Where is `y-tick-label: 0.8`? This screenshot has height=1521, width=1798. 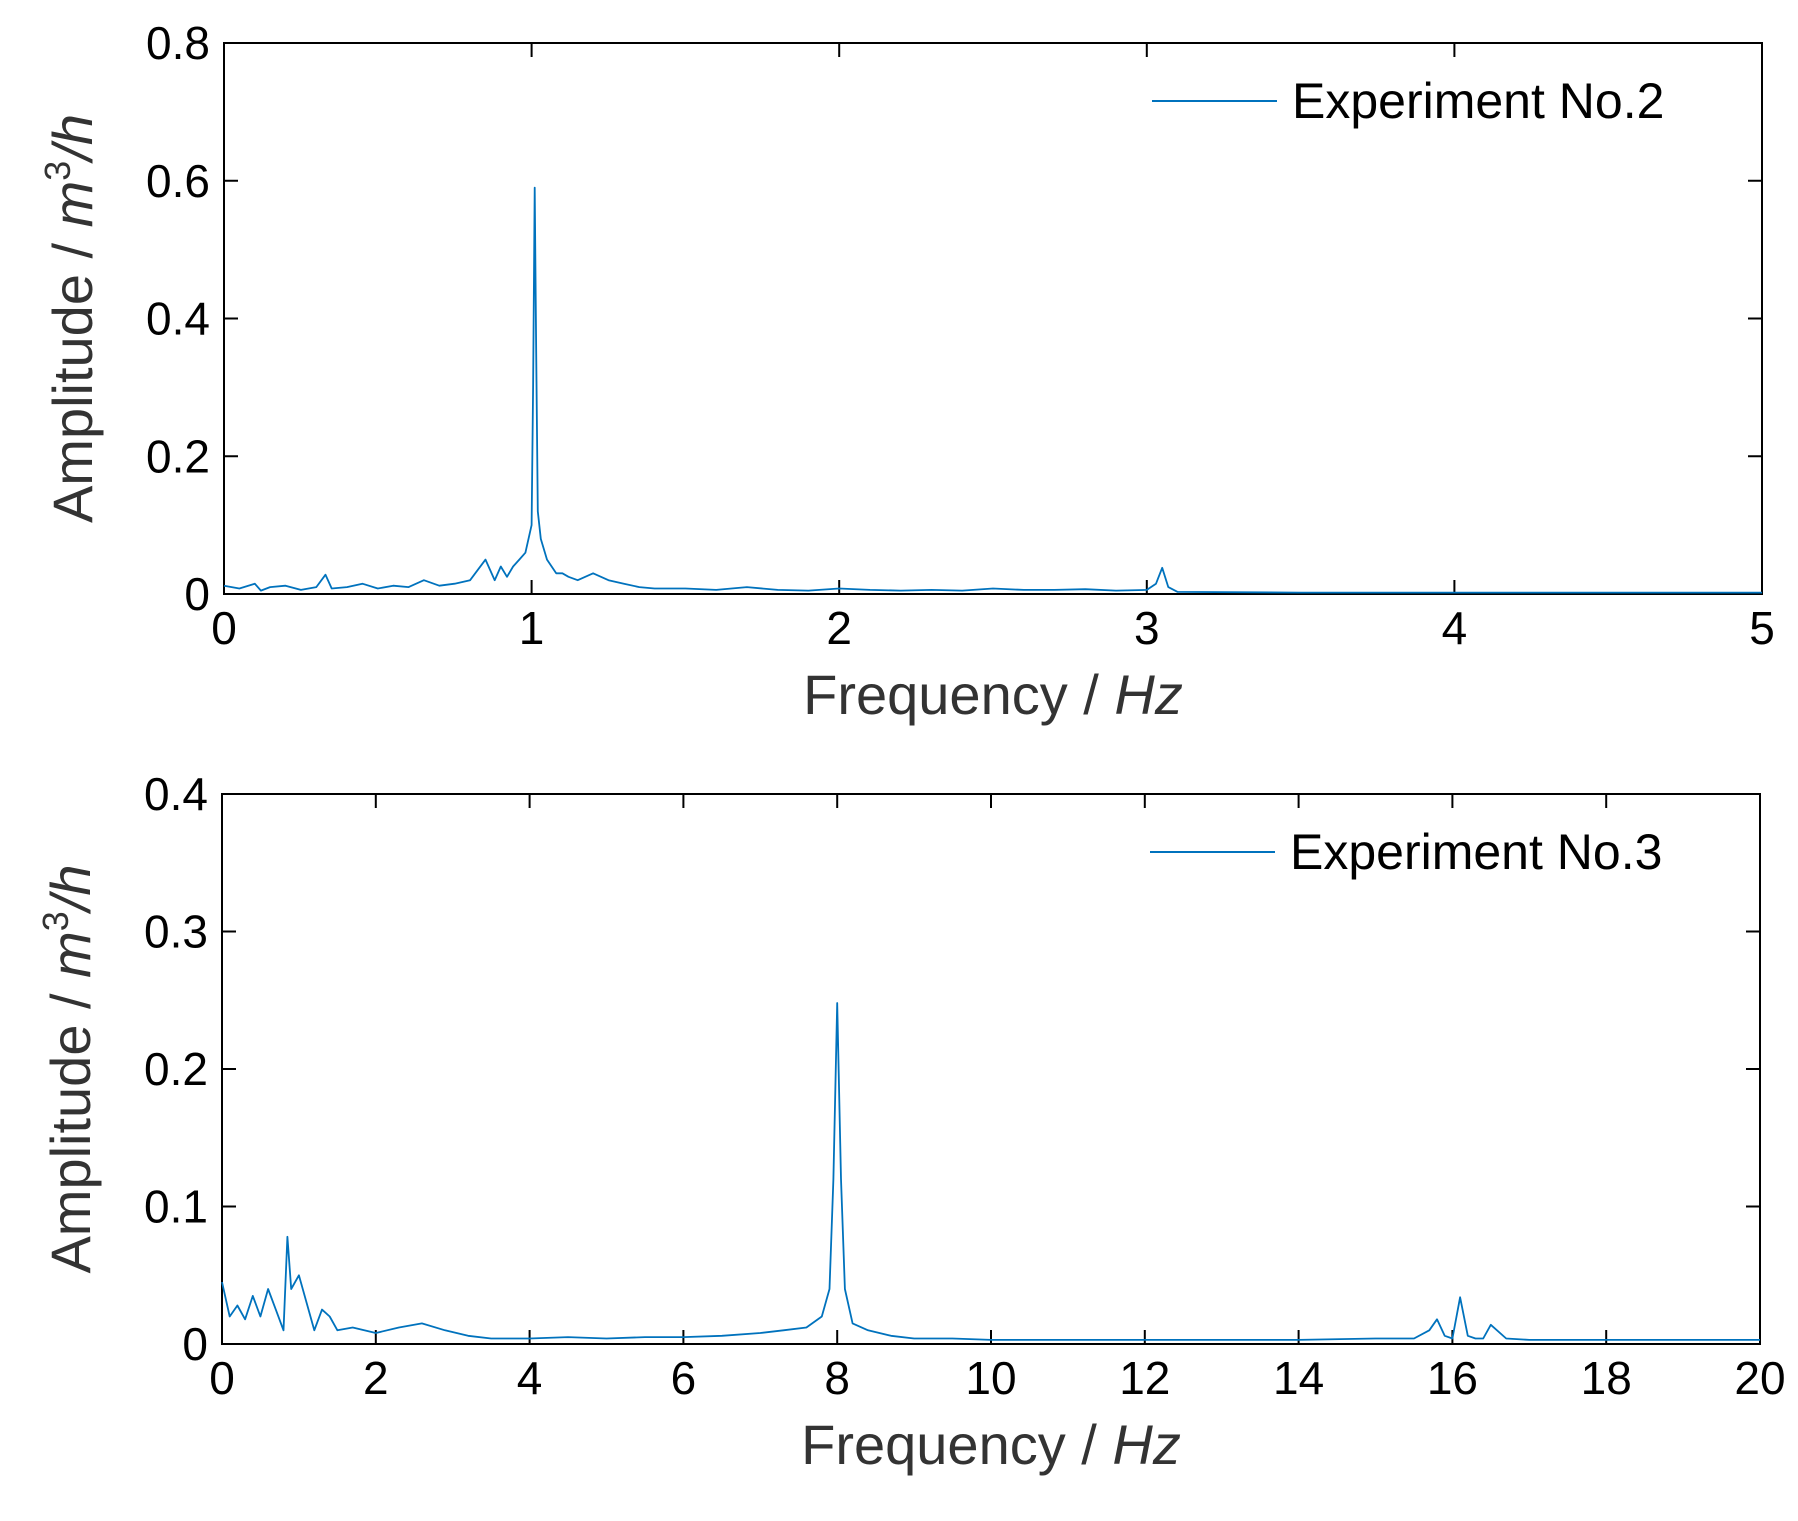 y-tick-label: 0.8 is located at coordinates (178, 43).